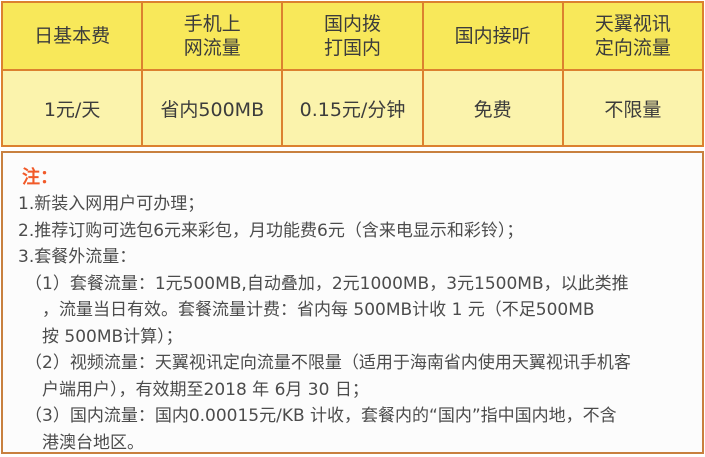 The width and height of the screenshot is (705, 457). Describe the element at coordinates (492, 36) in the screenshot. I see `header-cell-domestic-answer: 国内接听` at that location.